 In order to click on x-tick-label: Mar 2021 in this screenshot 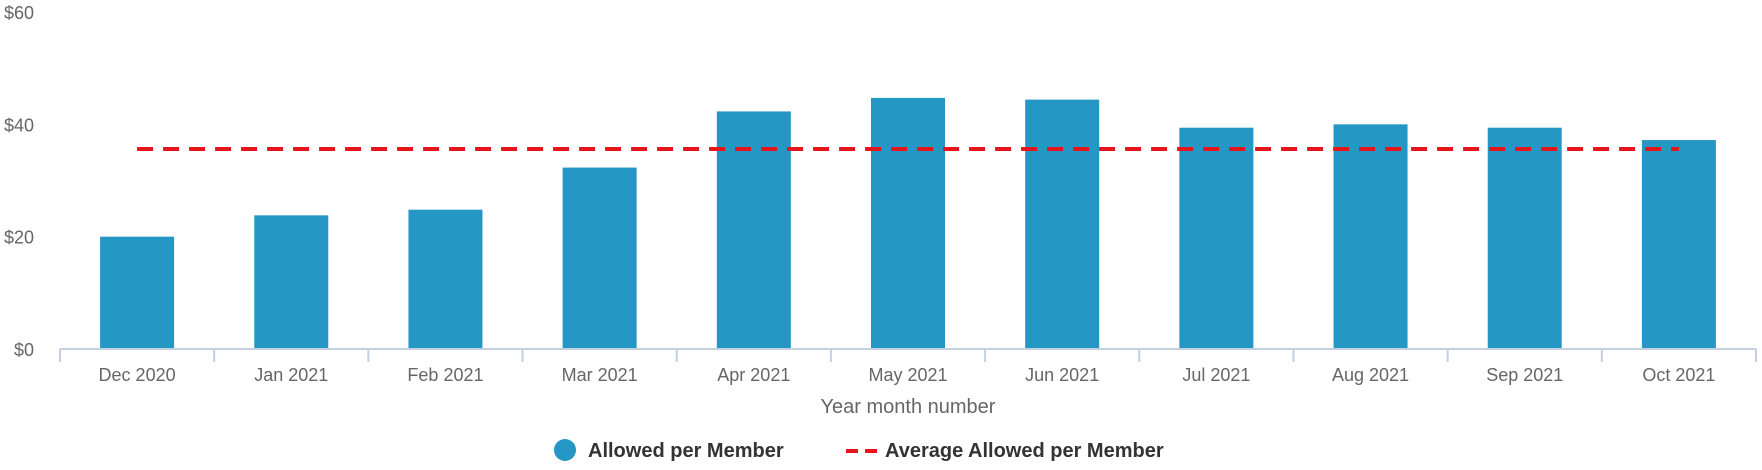, I will do `click(600, 375)`.